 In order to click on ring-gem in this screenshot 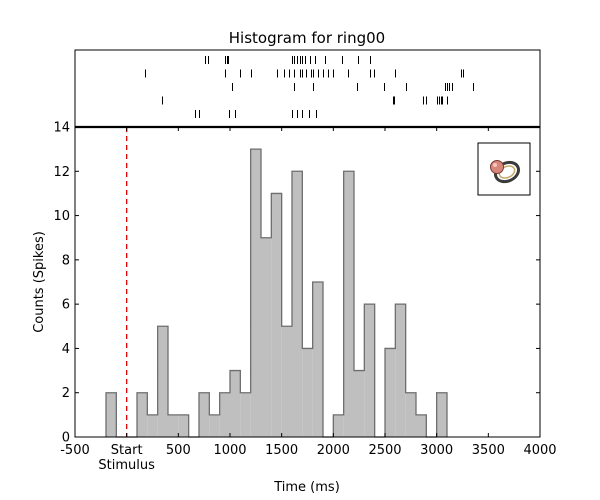, I will do `click(497, 167)`.